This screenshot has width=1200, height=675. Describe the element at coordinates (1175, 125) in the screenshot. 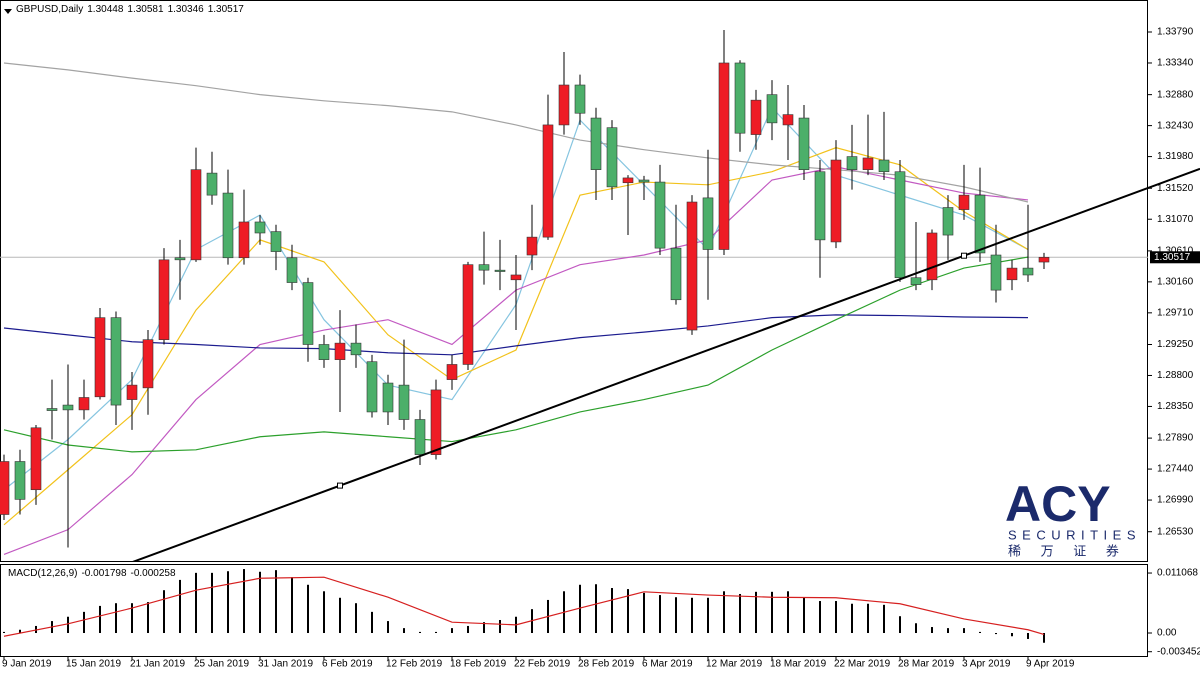

I see `y-tick-label: 1.32430` at that location.